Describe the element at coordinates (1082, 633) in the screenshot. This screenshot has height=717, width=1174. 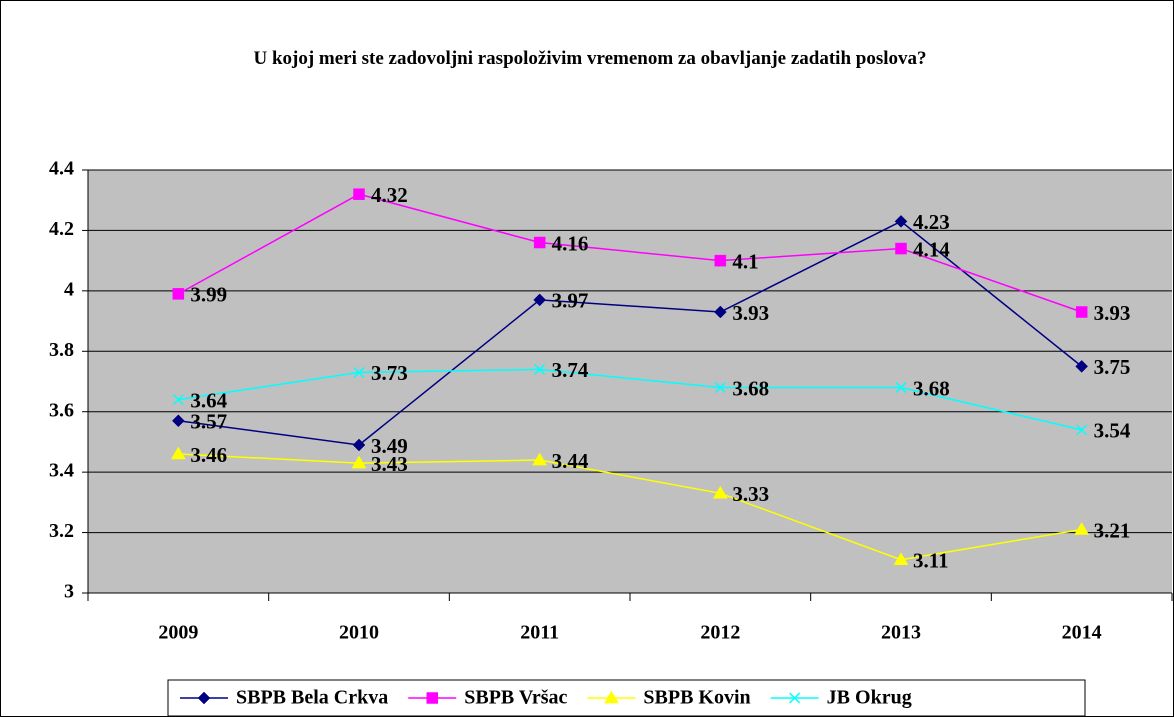
I see `x-tick-label: 2014` at that location.